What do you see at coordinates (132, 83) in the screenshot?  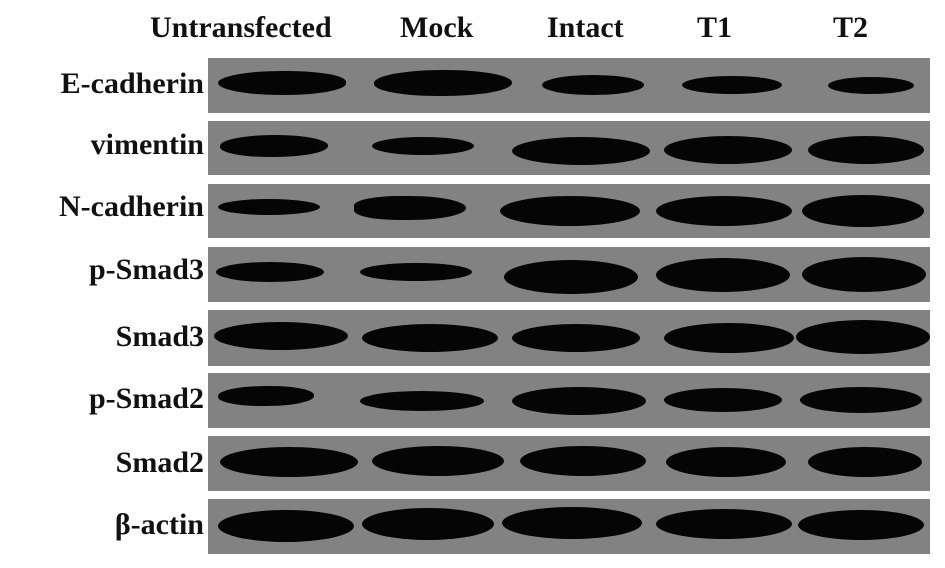 I see `row-label-e-cadherin: E-cadherin` at bounding box center [132, 83].